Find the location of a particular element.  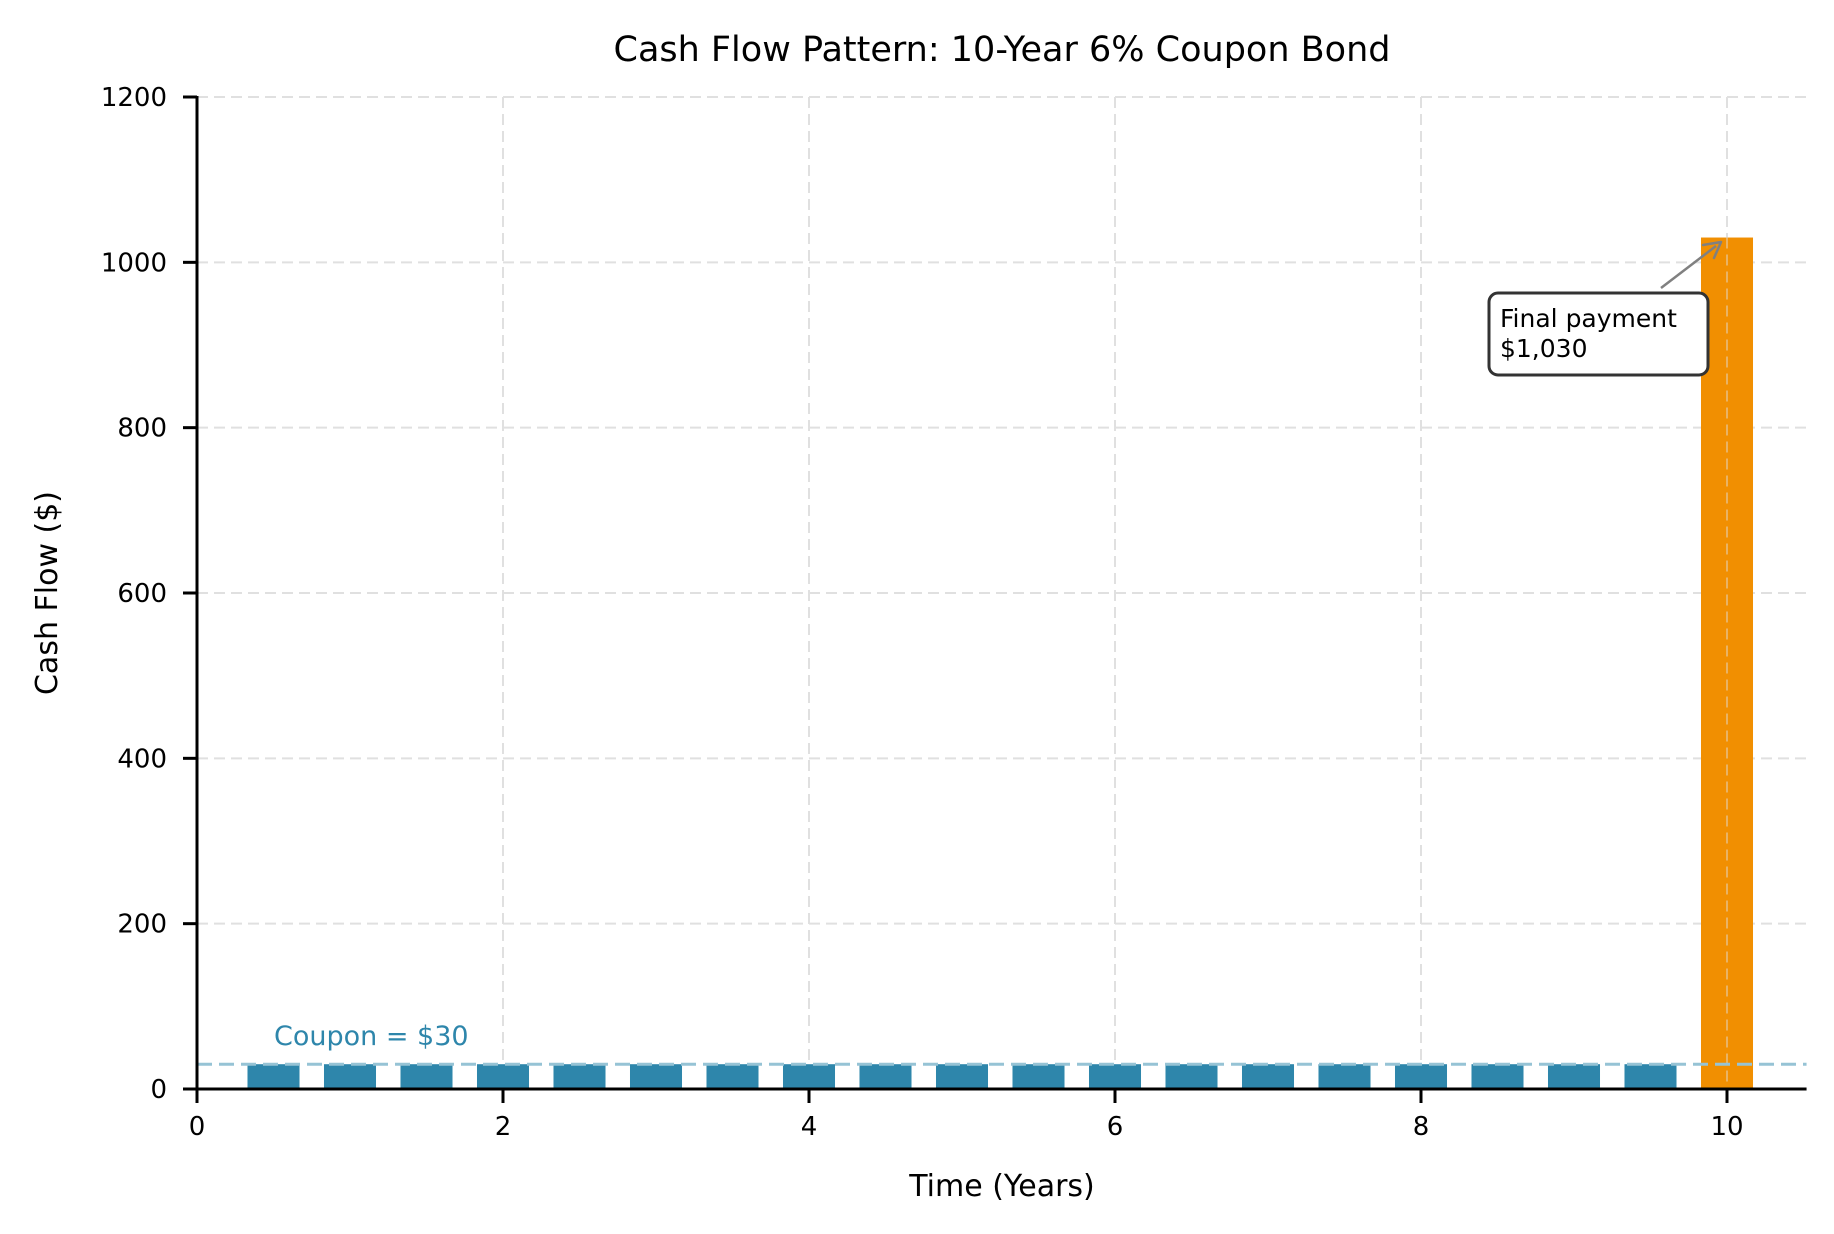

x-tick-label: 8 is located at coordinates (1421, 1127).